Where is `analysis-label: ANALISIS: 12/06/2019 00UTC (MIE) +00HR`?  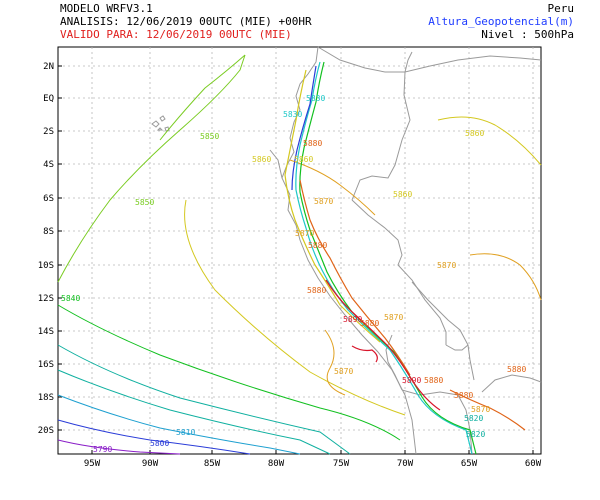 analysis-label: ANALISIS: 12/06/2019 00UTC (MIE) +00HR is located at coordinates (186, 21).